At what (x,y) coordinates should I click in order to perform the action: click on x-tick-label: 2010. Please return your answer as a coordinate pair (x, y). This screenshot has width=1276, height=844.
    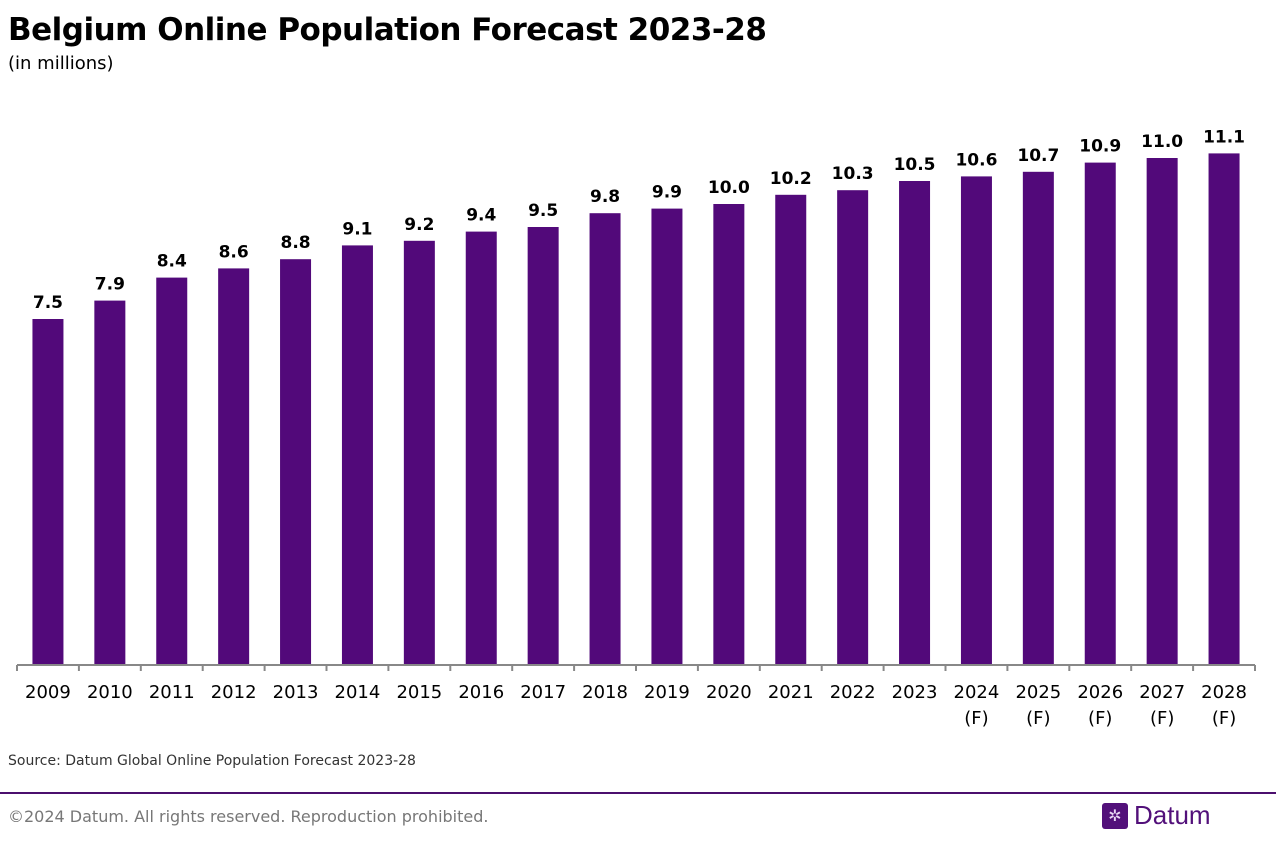
    Looking at the image, I should click on (110, 692).